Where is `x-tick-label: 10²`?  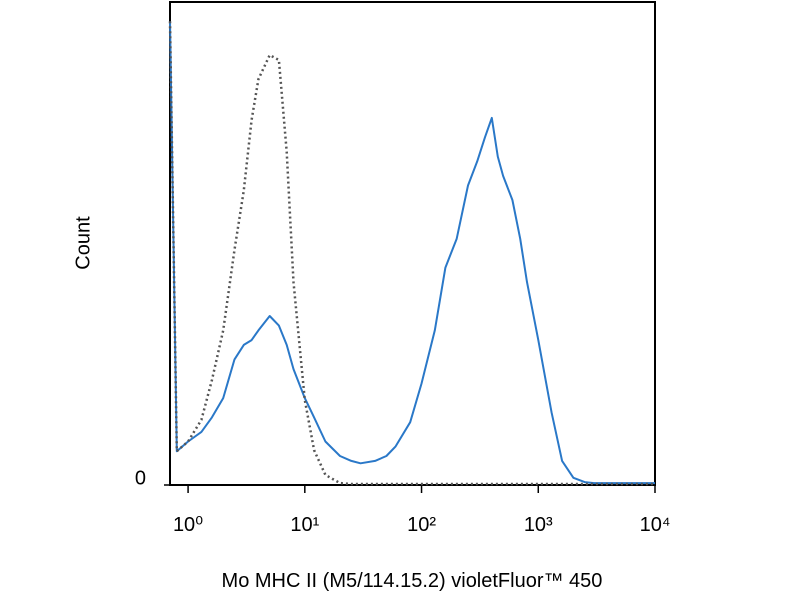 x-tick-label: 10² is located at coordinates (421, 525).